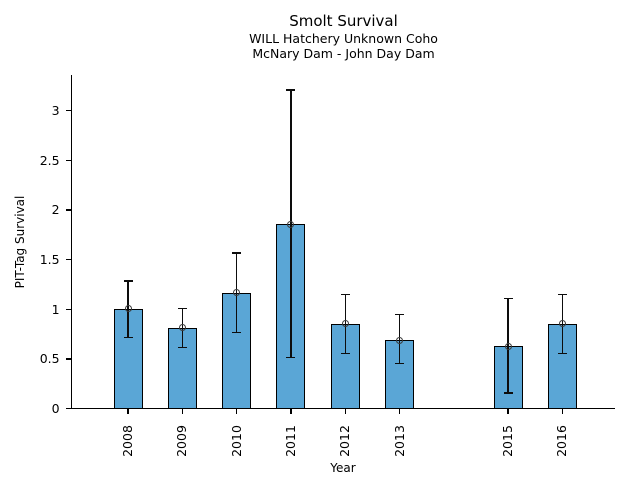 Image resolution: width=640 pixels, height=480 pixels. What do you see at coordinates (343, 53) in the screenshot?
I see `chart-subtitle-reach: McNary Dam - John Day Dam` at bounding box center [343, 53].